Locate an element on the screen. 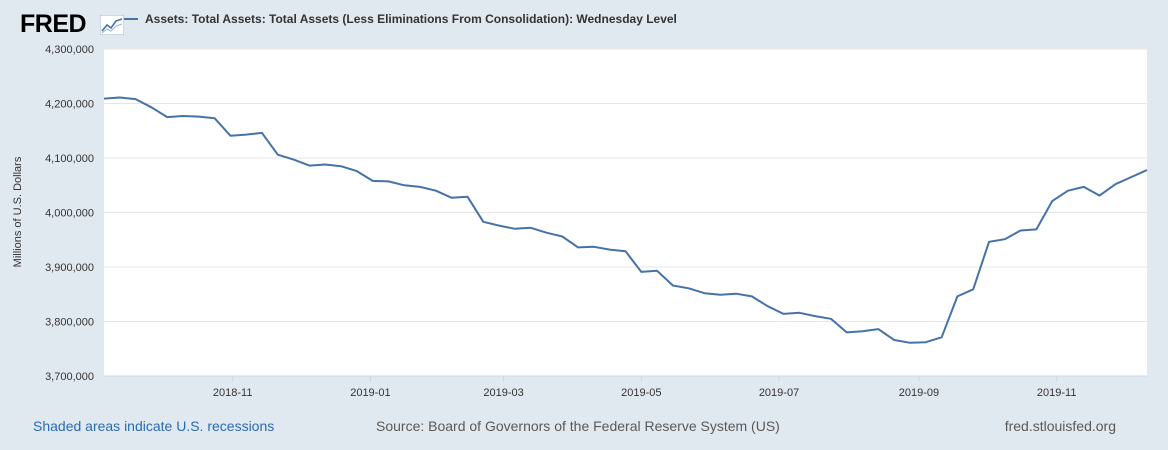  x-tick-label: 2019-05 is located at coordinates (641, 393).